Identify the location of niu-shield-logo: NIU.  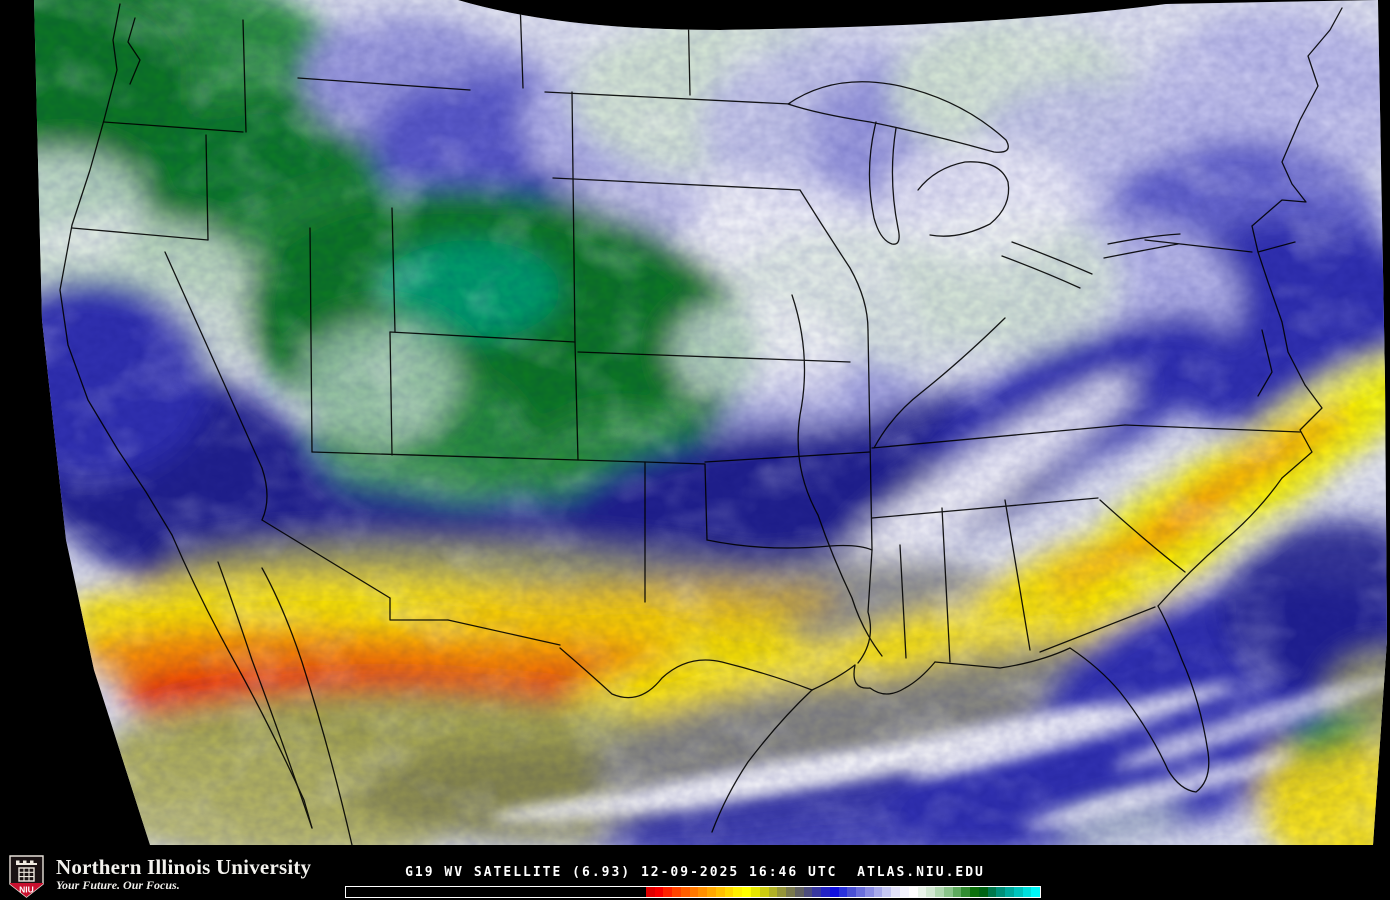
(26, 876).